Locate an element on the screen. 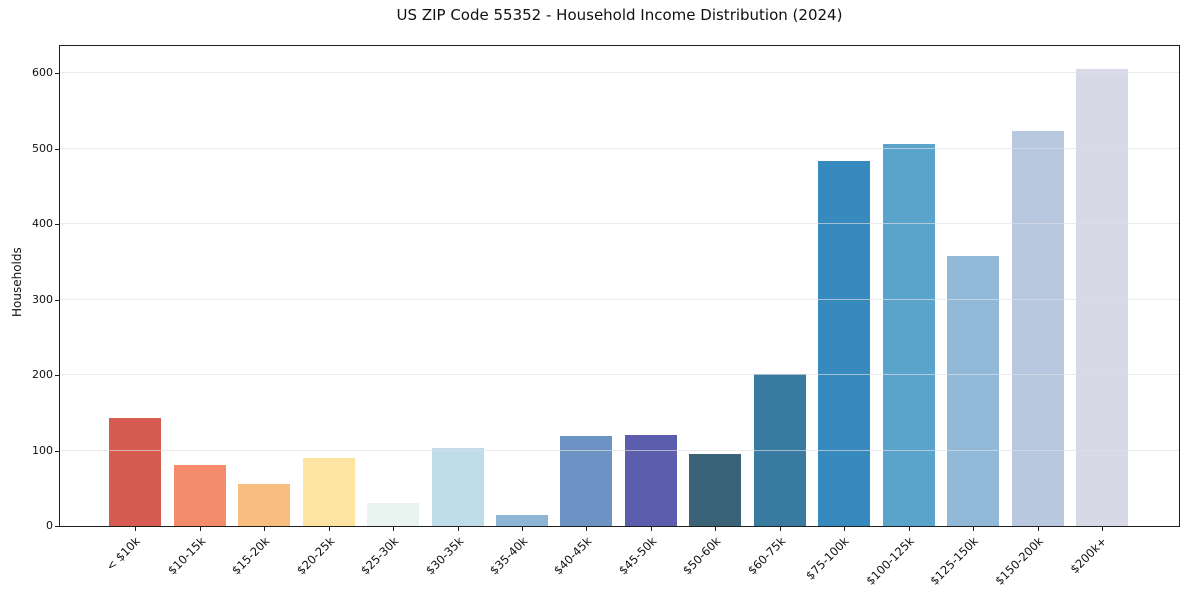 The height and width of the screenshot is (590, 1189). x-tick-label: $50-60k is located at coordinates (701, 556).